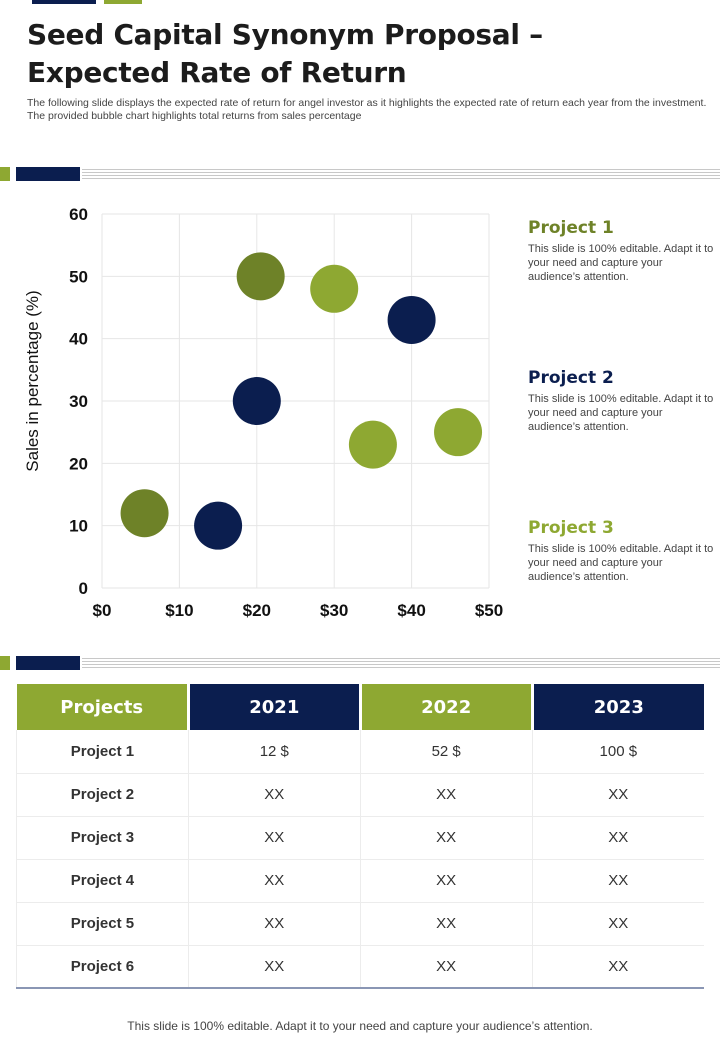 The image size is (720, 1040). What do you see at coordinates (78, 276) in the screenshot?
I see `y-tick-label: 50` at bounding box center [78, 276].